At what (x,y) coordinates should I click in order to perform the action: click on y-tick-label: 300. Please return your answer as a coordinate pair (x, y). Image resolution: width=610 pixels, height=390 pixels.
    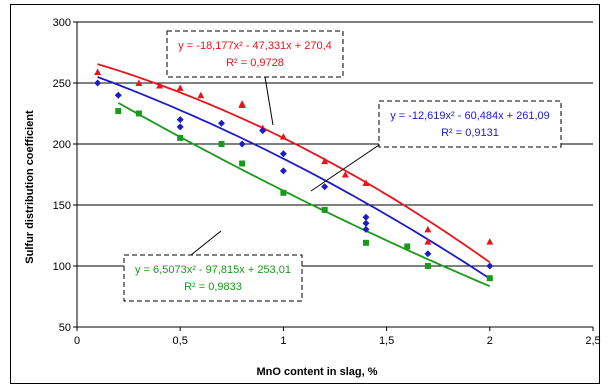
    Looking at the image, I should click on (62, 23).